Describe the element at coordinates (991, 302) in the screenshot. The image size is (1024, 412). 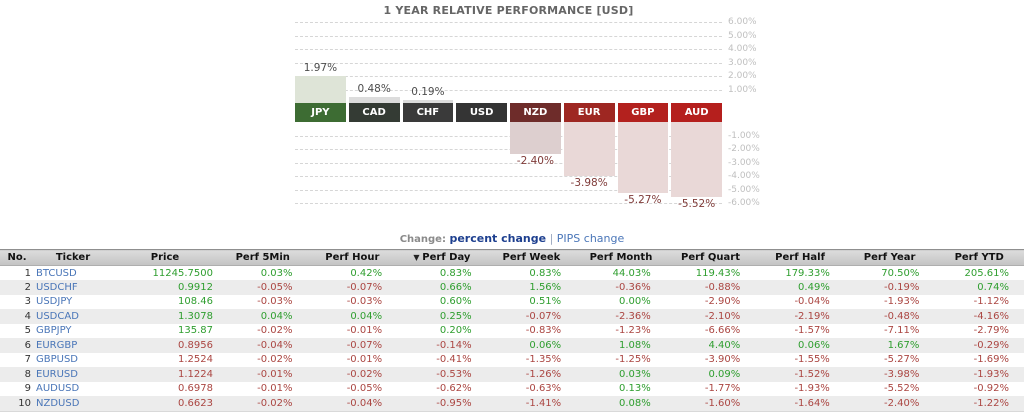
I see `perf-cell: -1.12%` at that location.